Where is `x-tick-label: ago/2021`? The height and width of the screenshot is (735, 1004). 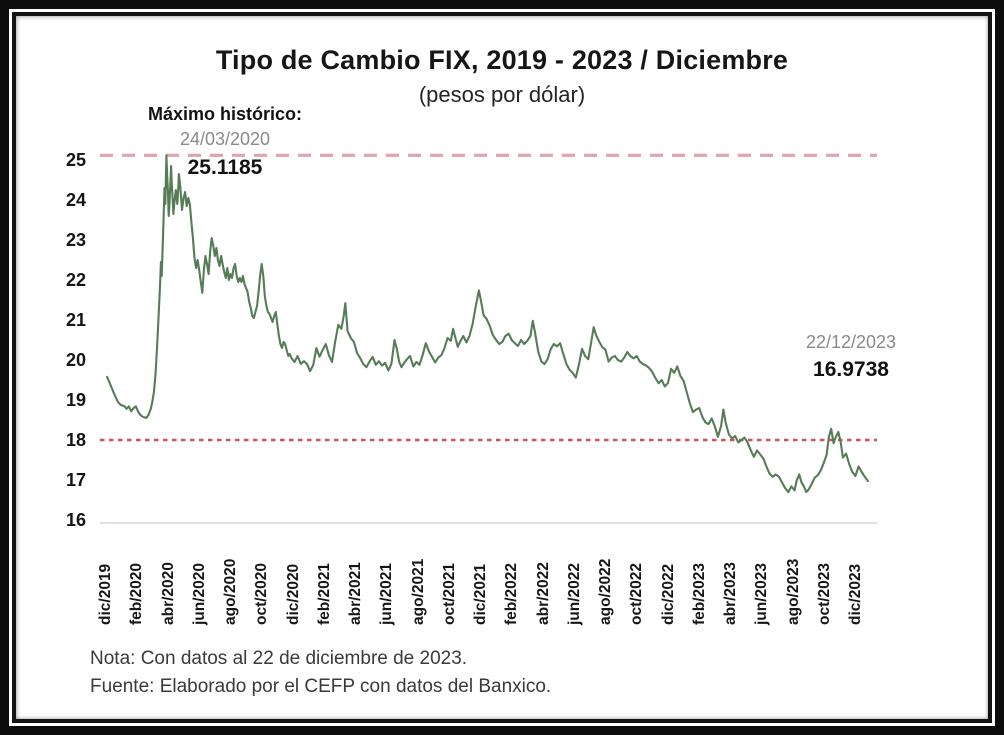
x-tick-label: ago/2021 is located at coordinates (418, 591).